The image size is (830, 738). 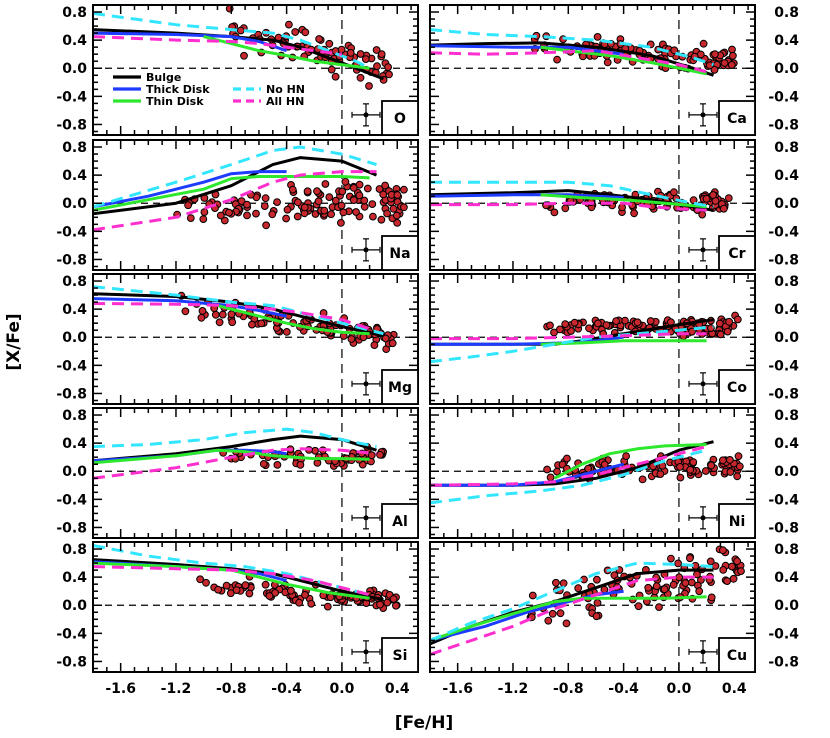 I want to click on panel-ni: 0.8 0.4 0.0 -0.4 -0.8 Ni, so click(x=614, y=473).